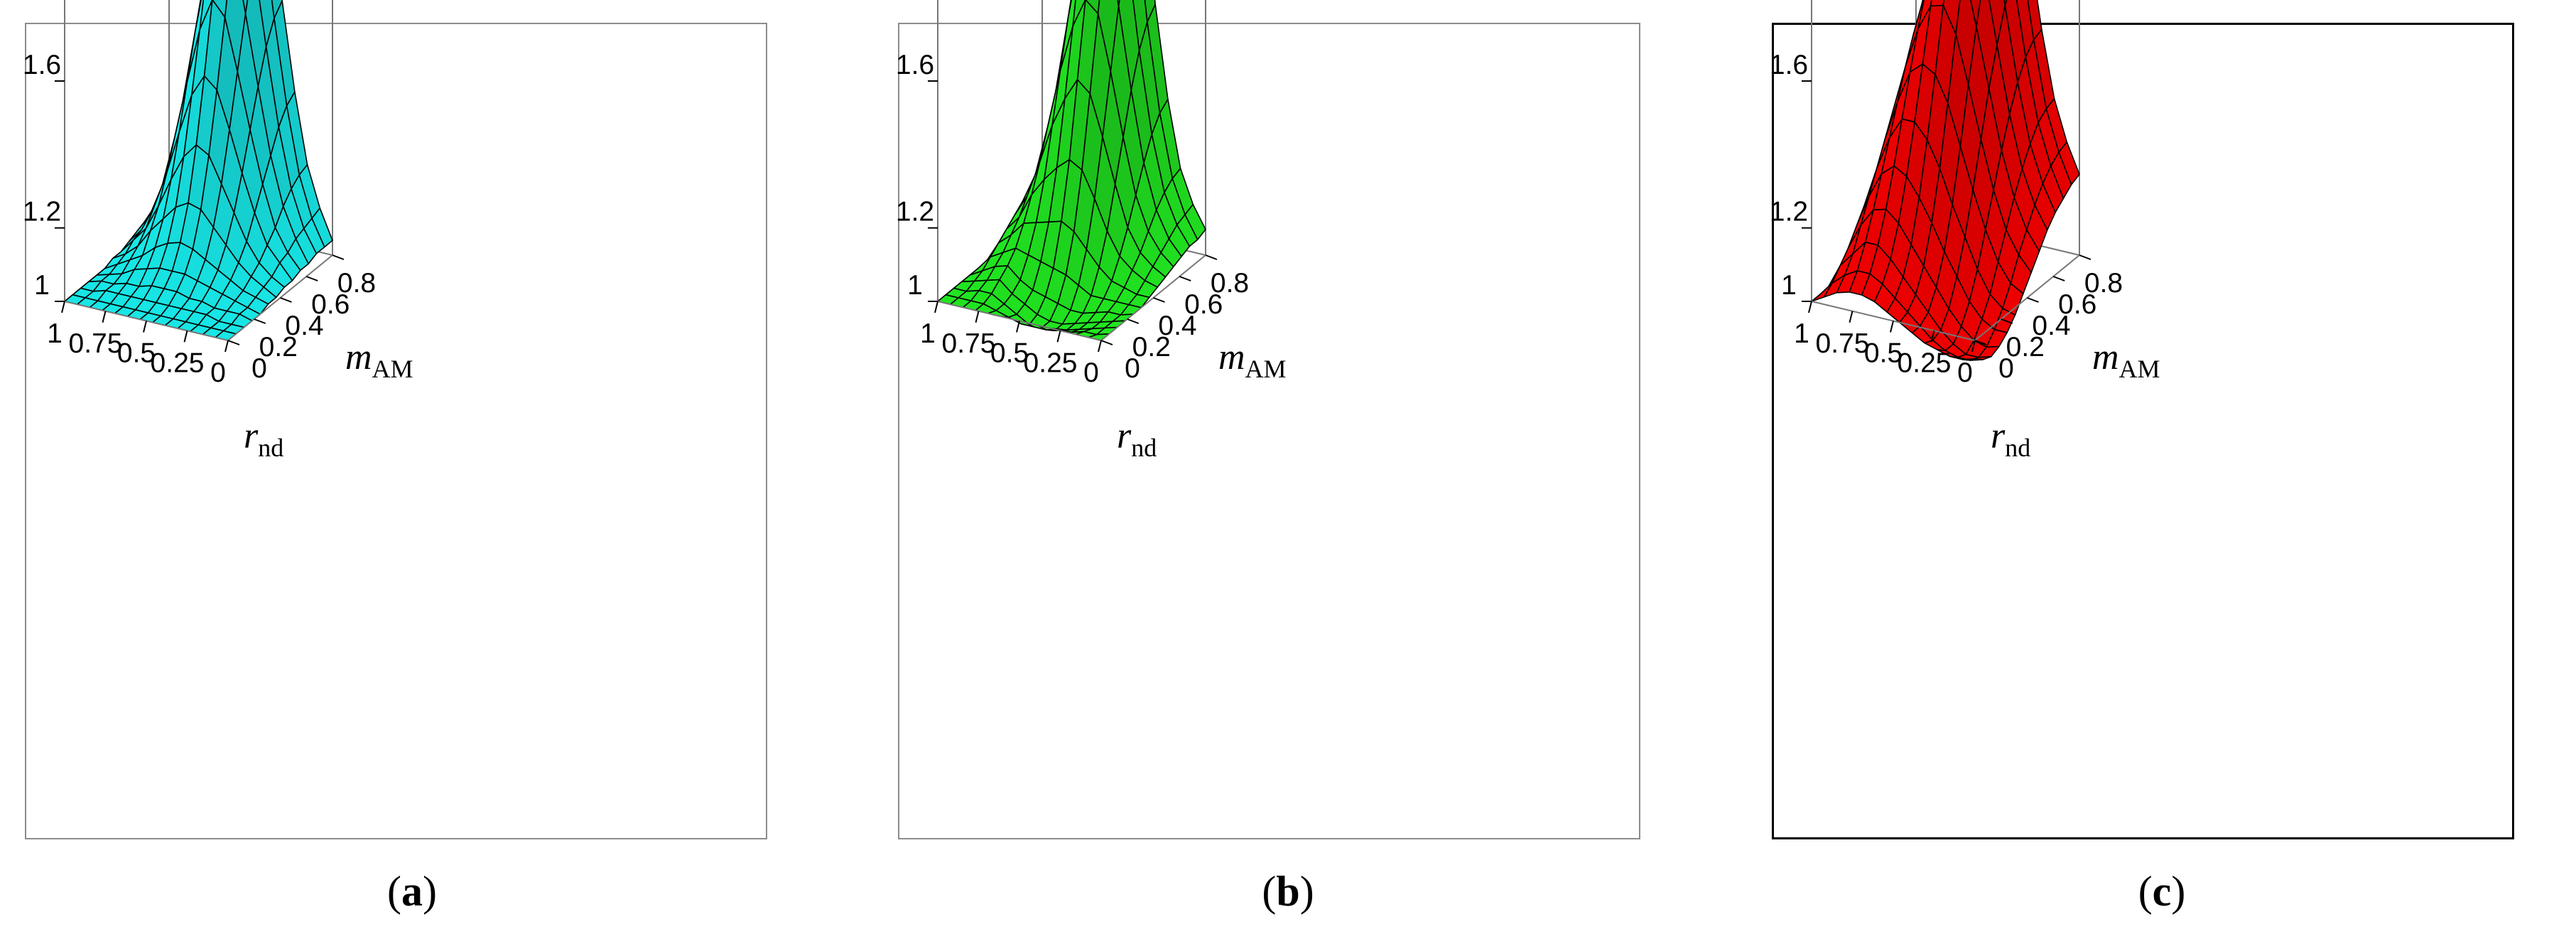 This screenshot has height=951, width=2576. I want to click on surface-cell, so click(1972, 359).